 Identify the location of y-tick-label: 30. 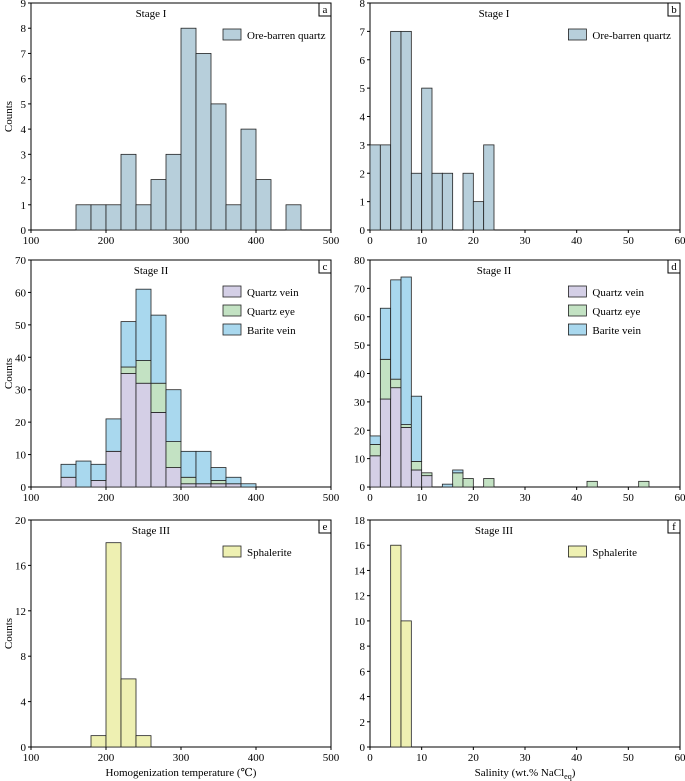
(21, 391).